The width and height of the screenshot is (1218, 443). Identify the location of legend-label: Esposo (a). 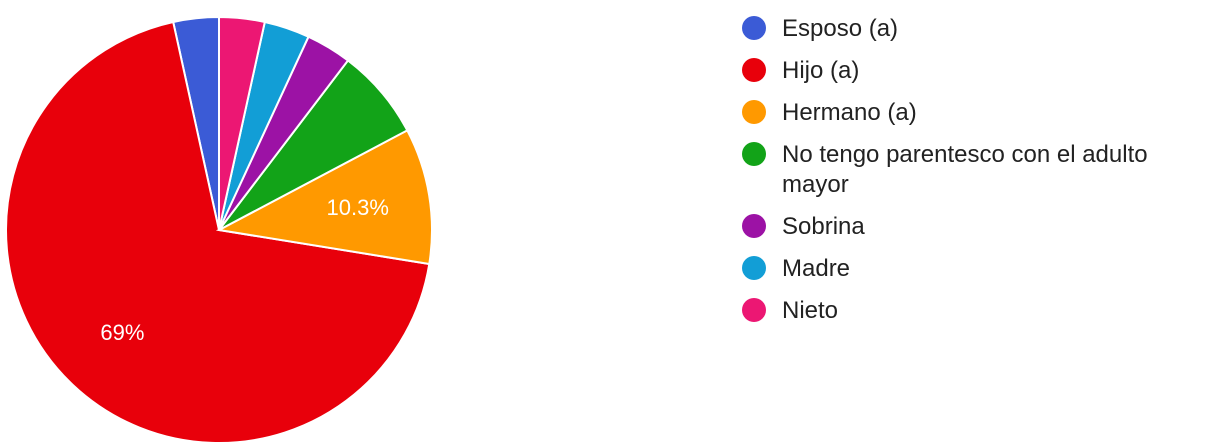
(840, 28).